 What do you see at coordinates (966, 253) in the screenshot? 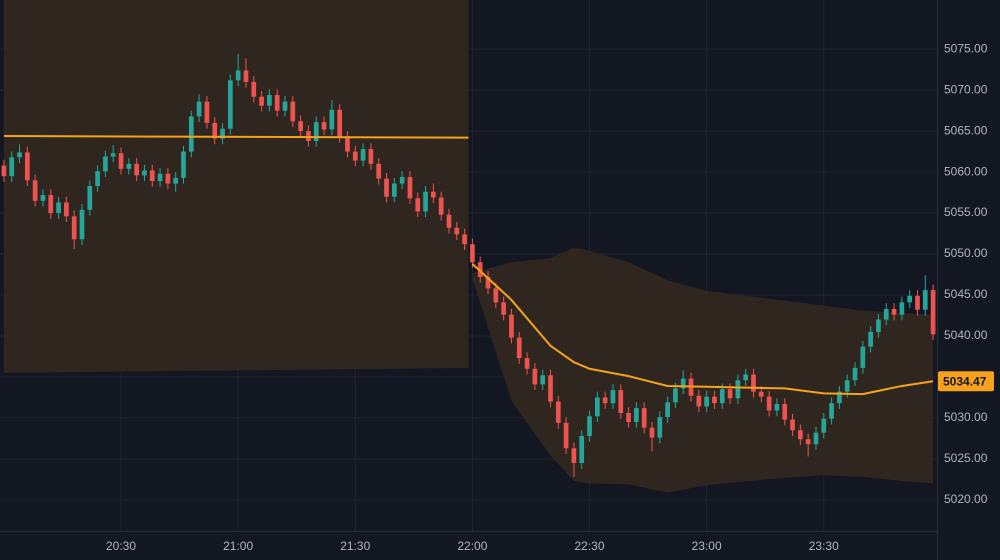
I see `y-tick-label: 5050.00` at bounding box center [966, 253].